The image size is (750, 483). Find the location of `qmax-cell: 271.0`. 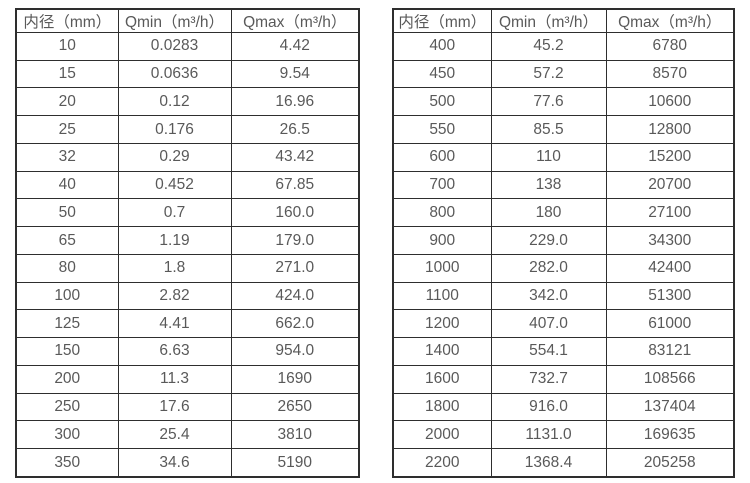

qmax-cell: 271.0 is located at coordinates (295, 268).